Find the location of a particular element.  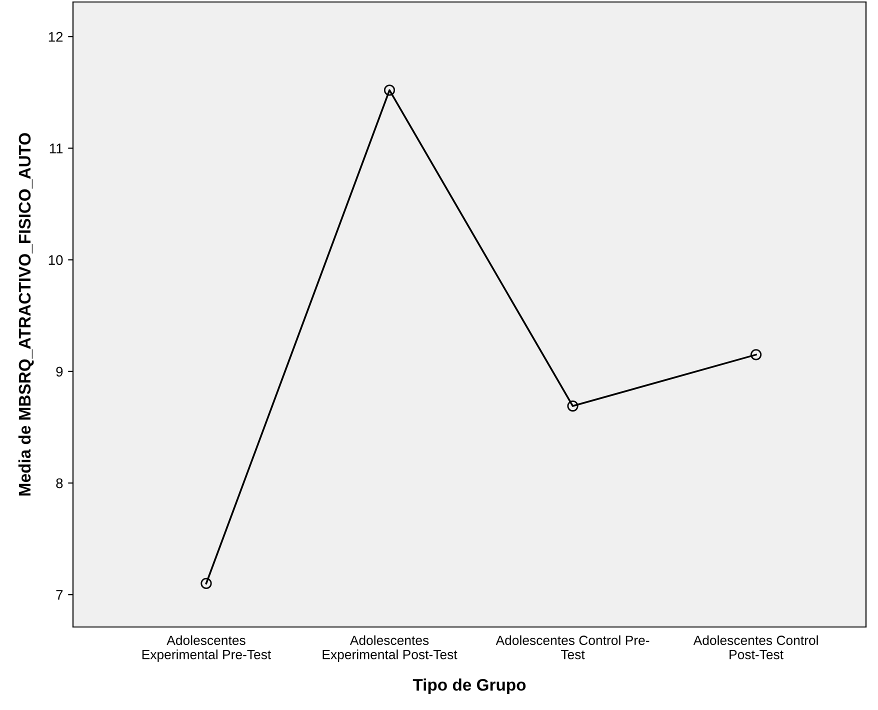

y-tick-label: 10 is located at coordinates (55, 260).